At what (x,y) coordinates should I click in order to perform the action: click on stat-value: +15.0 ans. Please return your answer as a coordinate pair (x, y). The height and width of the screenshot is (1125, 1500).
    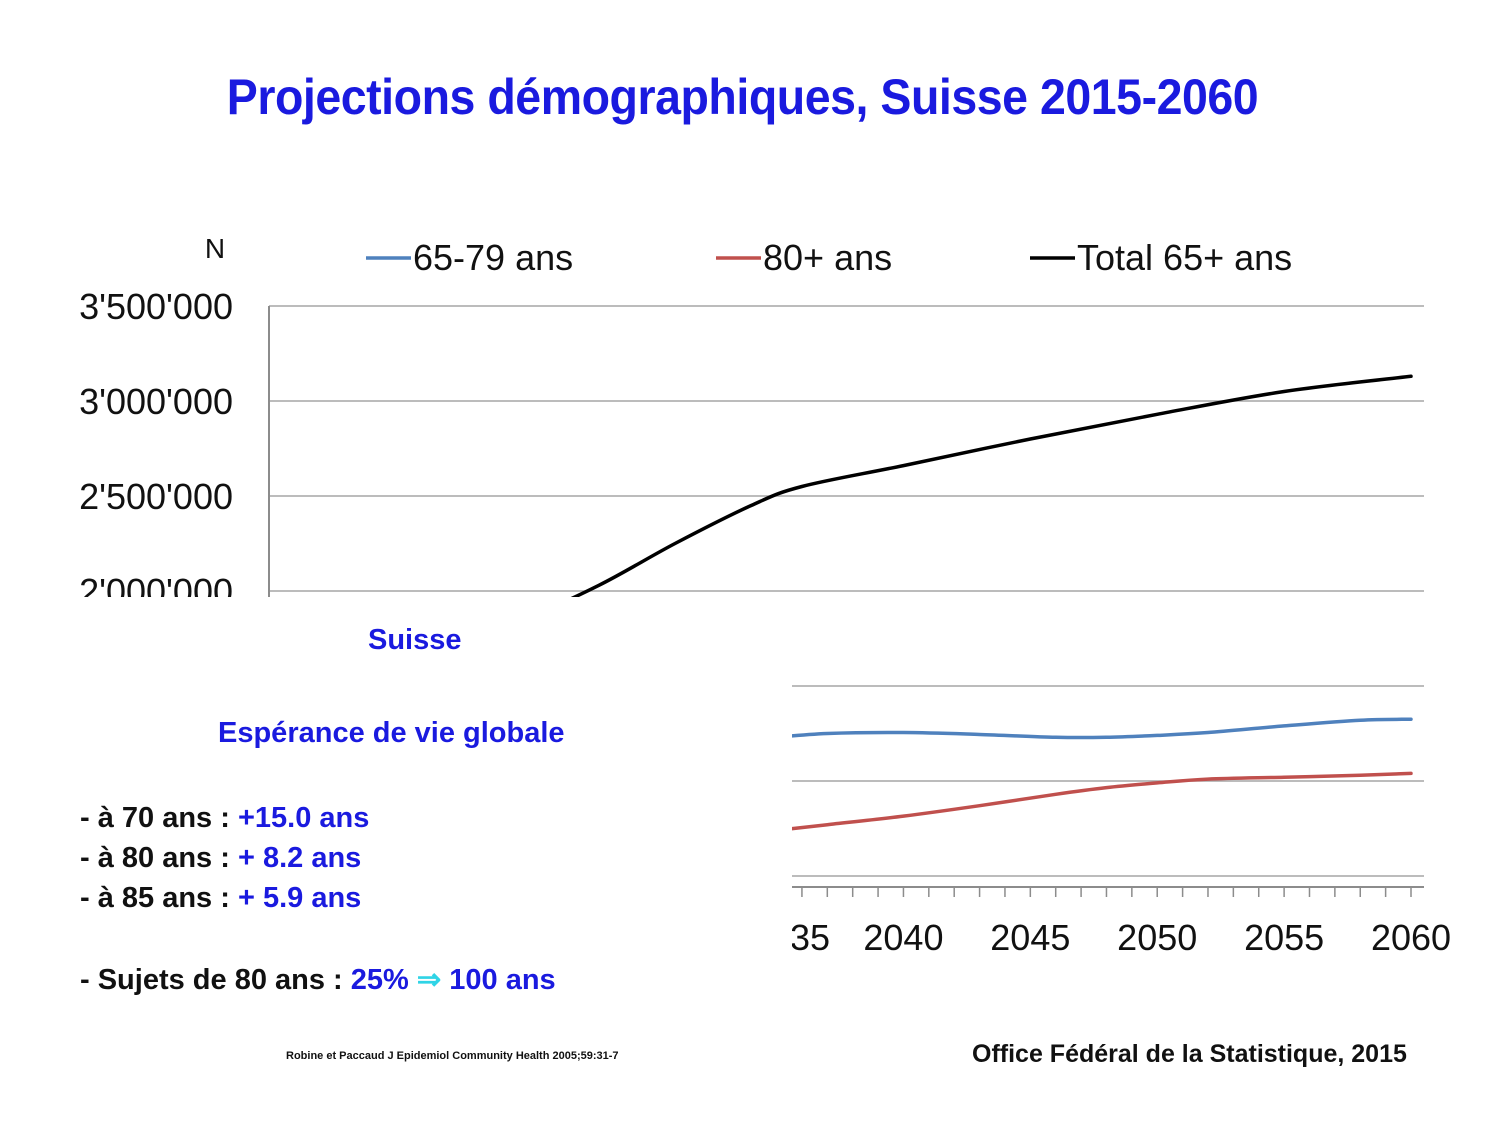
    Looking at the image, I should click on (303, 818).